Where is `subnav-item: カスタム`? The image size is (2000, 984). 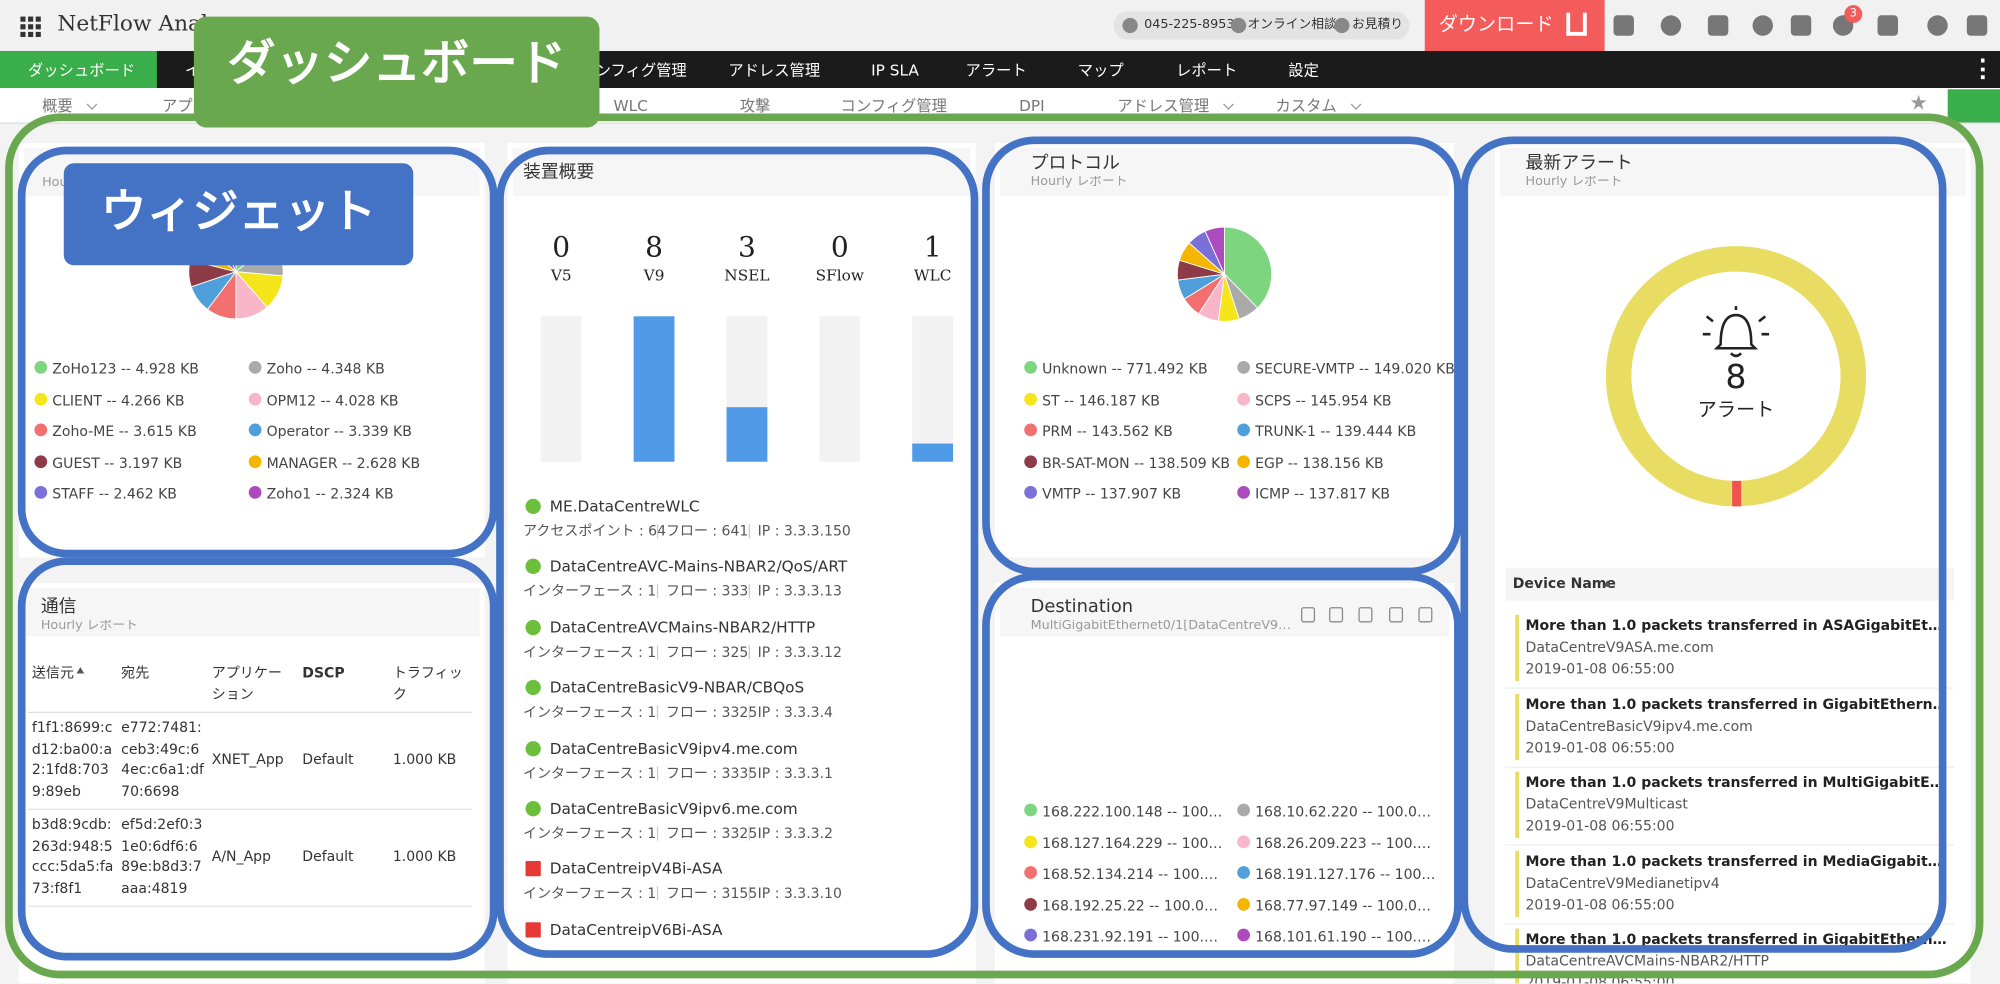 subnav-item: カスタム is located at coordinates (1317, 105).